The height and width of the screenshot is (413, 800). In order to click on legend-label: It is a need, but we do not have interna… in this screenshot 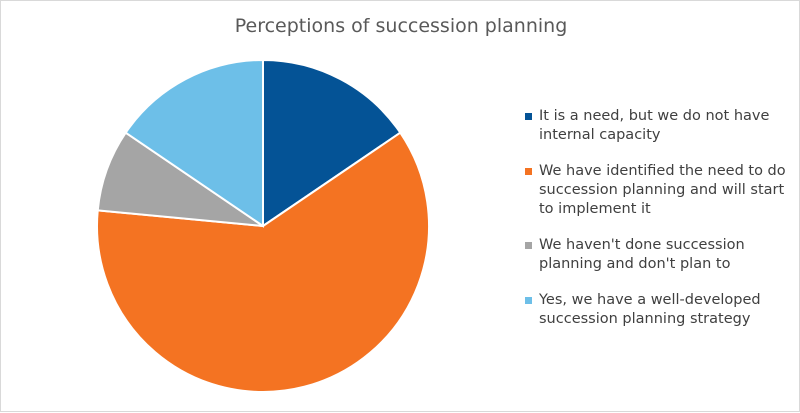, I will do `click(654, 125)`.